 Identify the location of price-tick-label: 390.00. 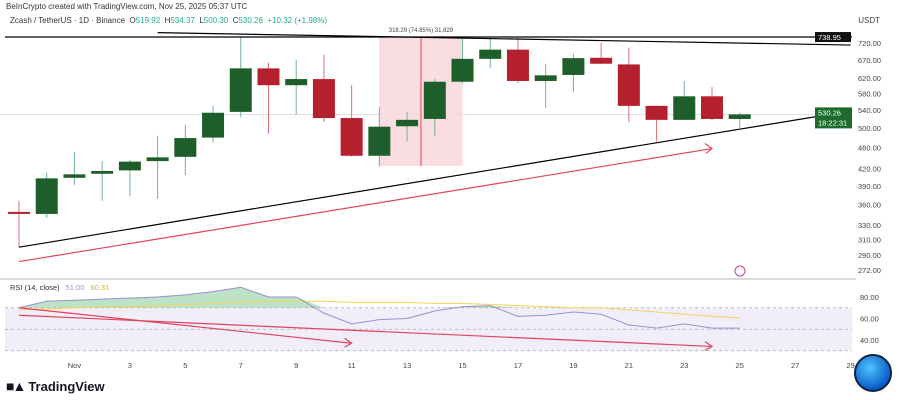
(869, 186).